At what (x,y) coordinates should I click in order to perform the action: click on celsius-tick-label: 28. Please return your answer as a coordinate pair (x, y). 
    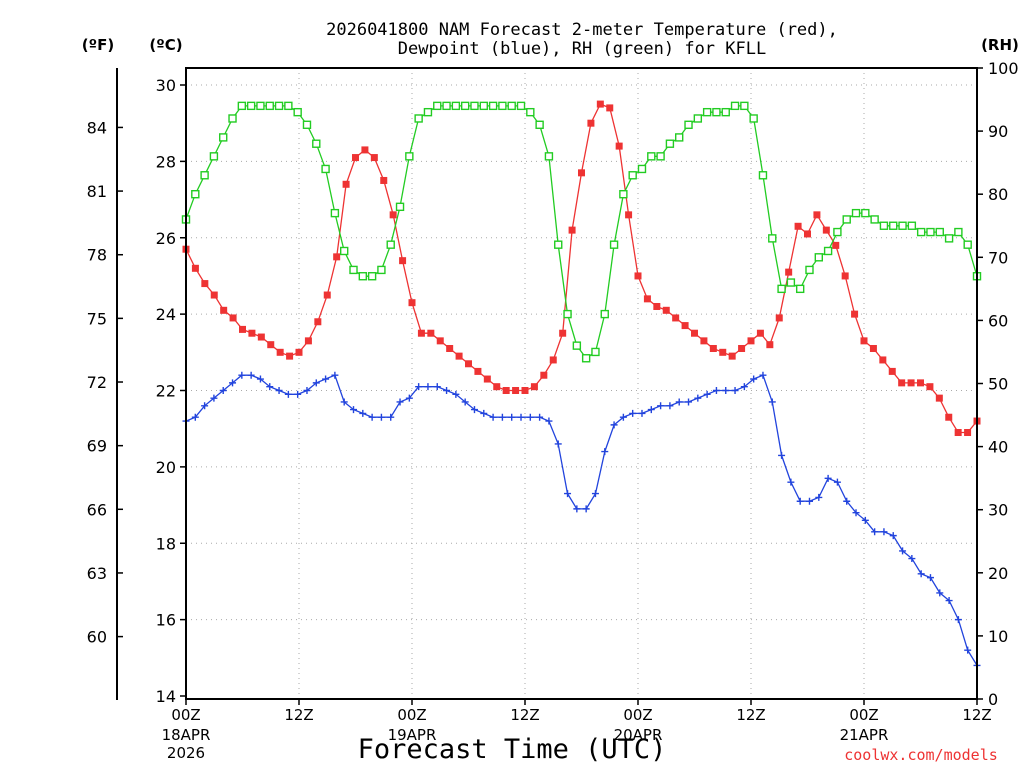
    Looking at the image, I should click on (166, 161).